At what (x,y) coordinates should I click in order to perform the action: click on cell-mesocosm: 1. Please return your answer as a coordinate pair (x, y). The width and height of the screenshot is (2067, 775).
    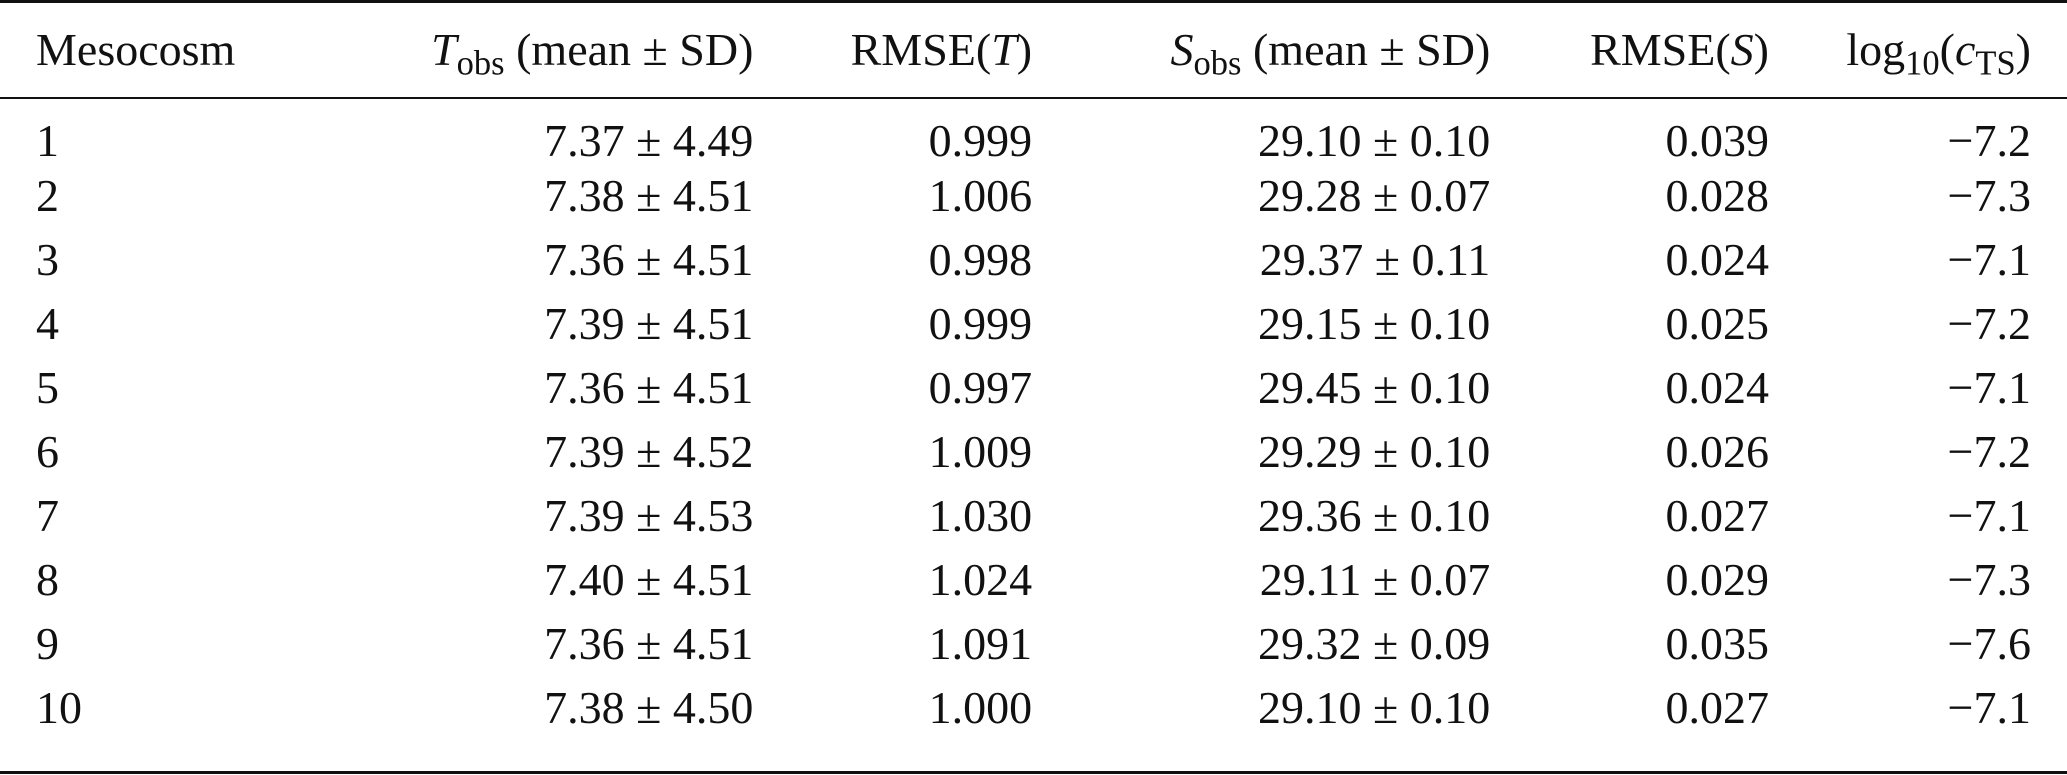
    Looking at the image, I should click on (47, 140).